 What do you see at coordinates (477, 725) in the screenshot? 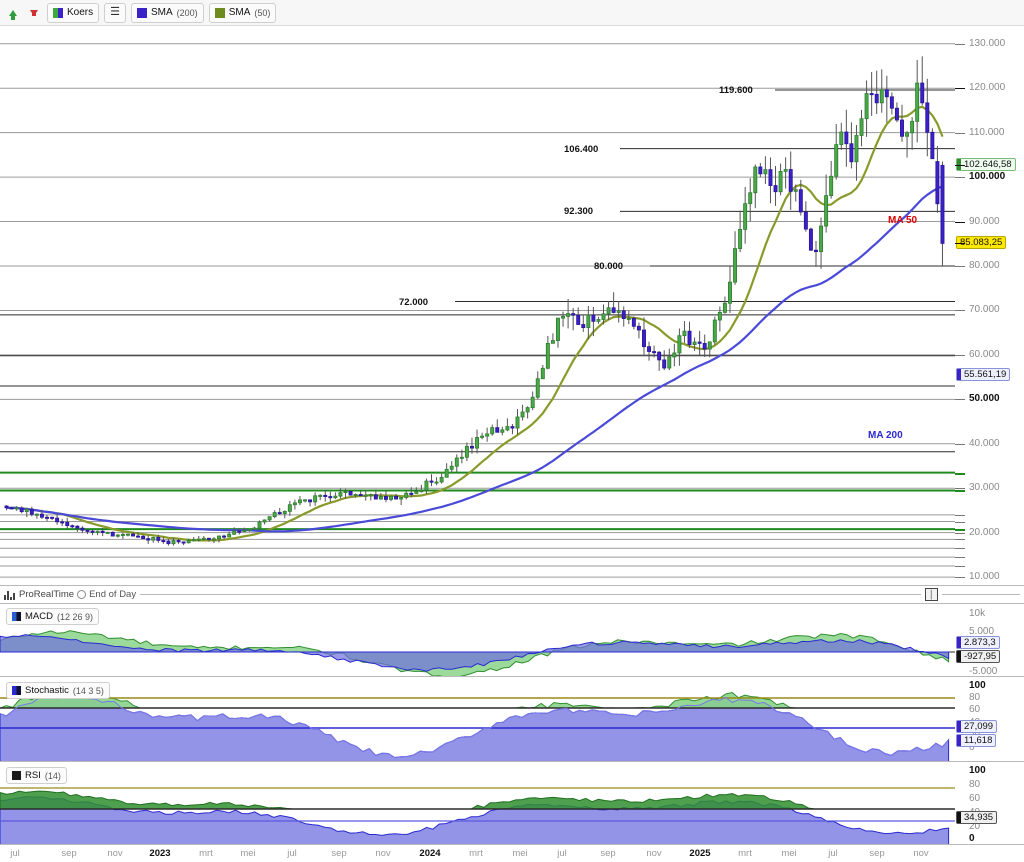
I see `stochastic-series-svg` at bounding box center [477, 725].